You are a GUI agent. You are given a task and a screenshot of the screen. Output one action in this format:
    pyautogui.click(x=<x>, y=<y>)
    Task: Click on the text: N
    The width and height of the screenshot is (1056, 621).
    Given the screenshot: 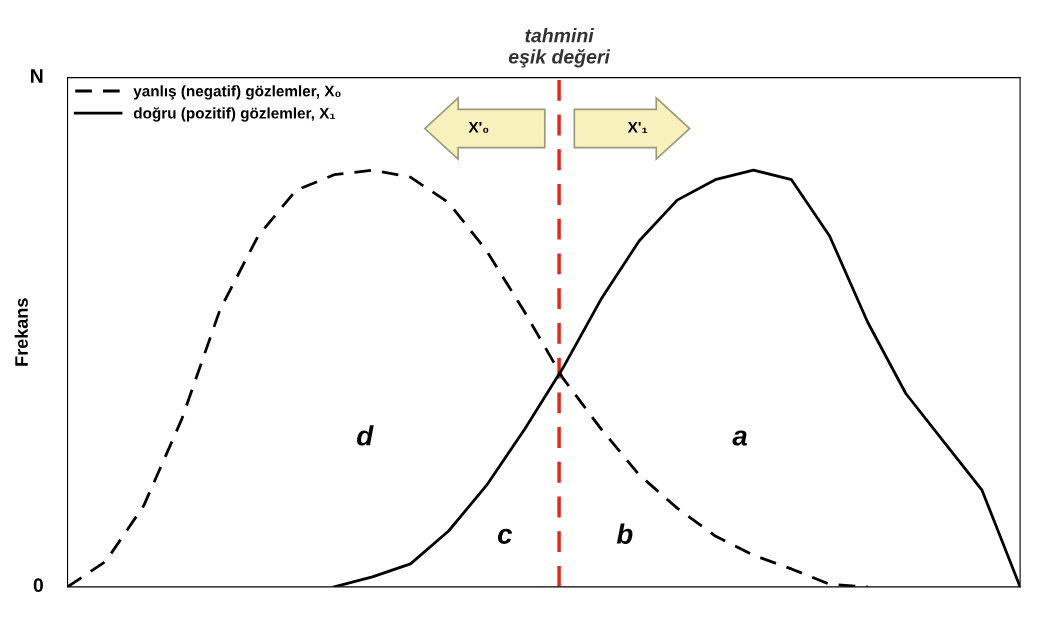 What is the action you would take?
    pyautogui.click(x=37, y=76)
    